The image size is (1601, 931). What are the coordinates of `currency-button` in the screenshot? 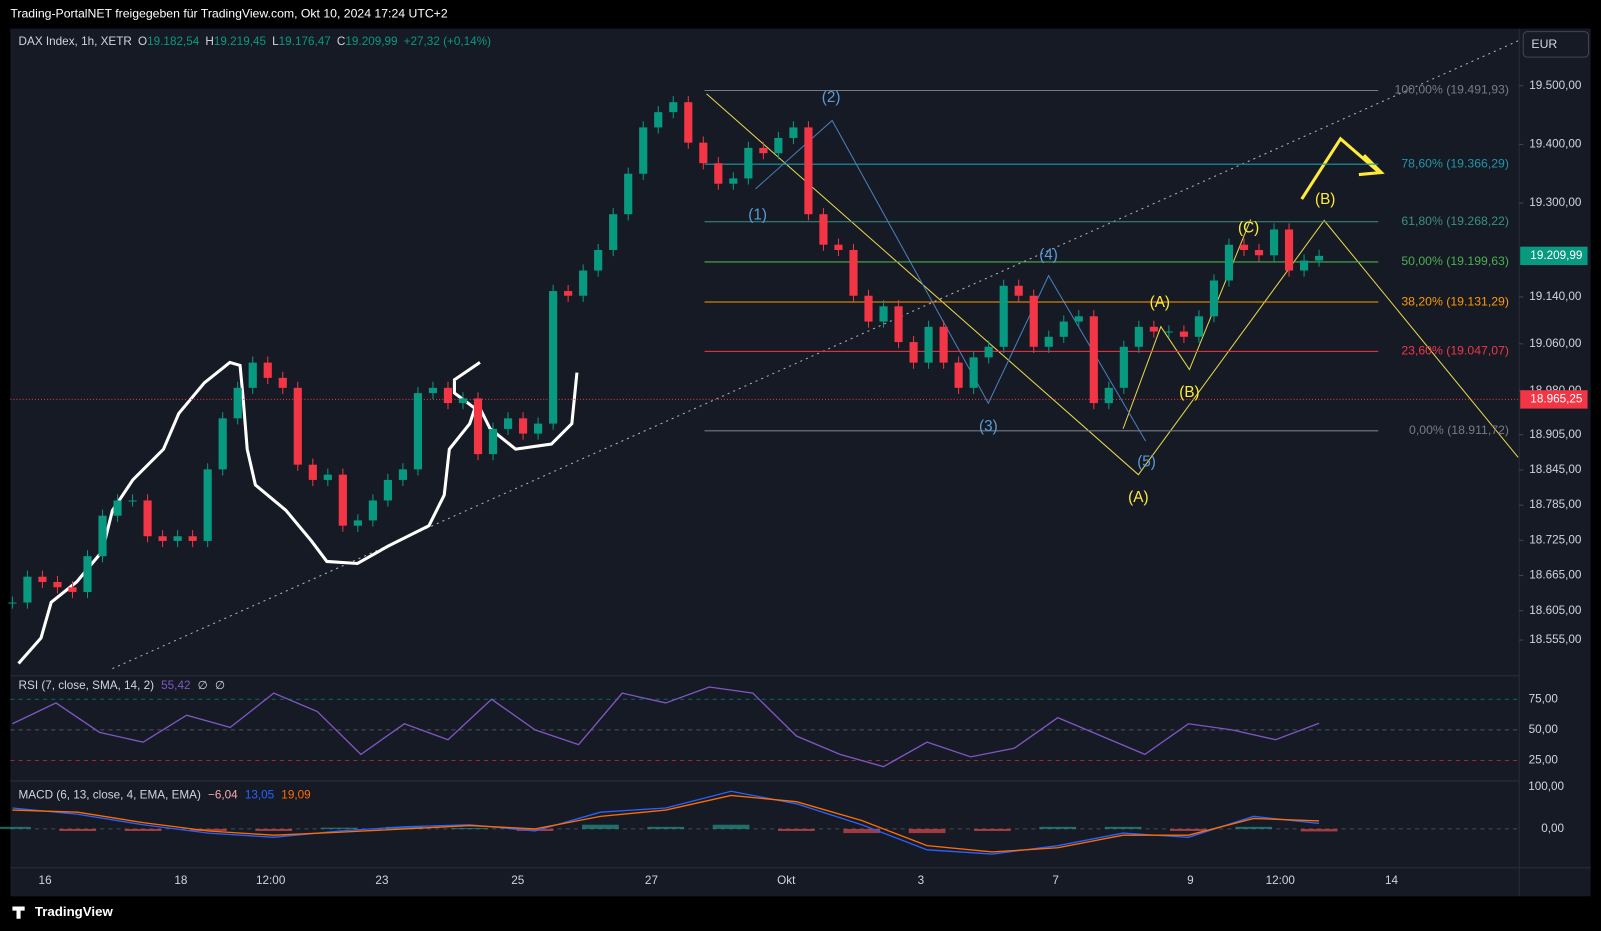 It's located at (1556, 44).